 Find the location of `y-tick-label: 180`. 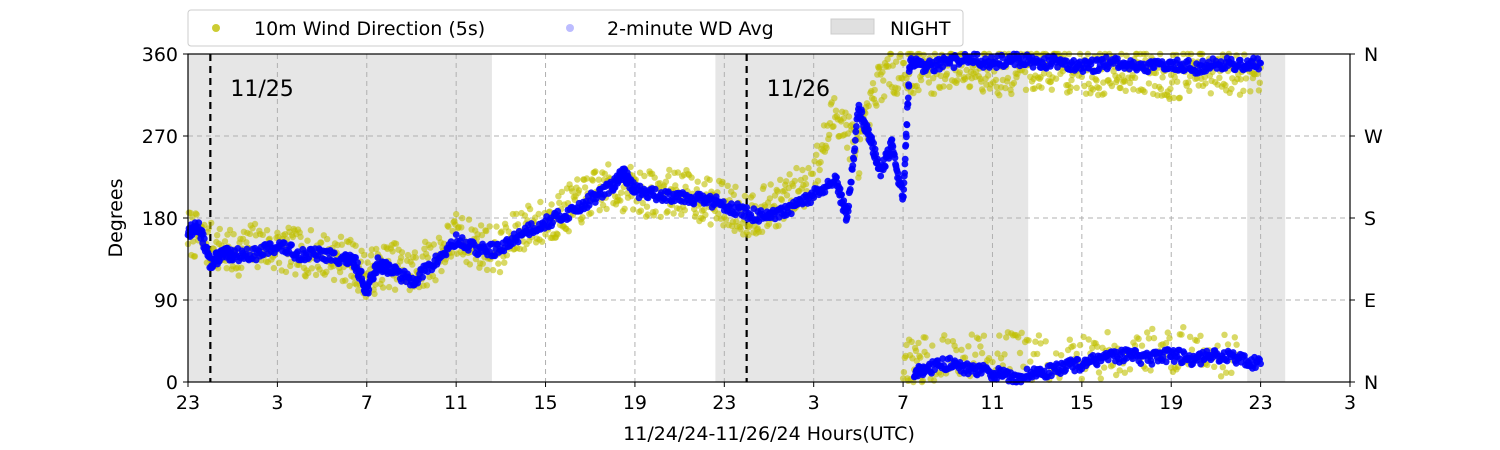

y-tick-label: 180 is located at coordinates (160, 219).